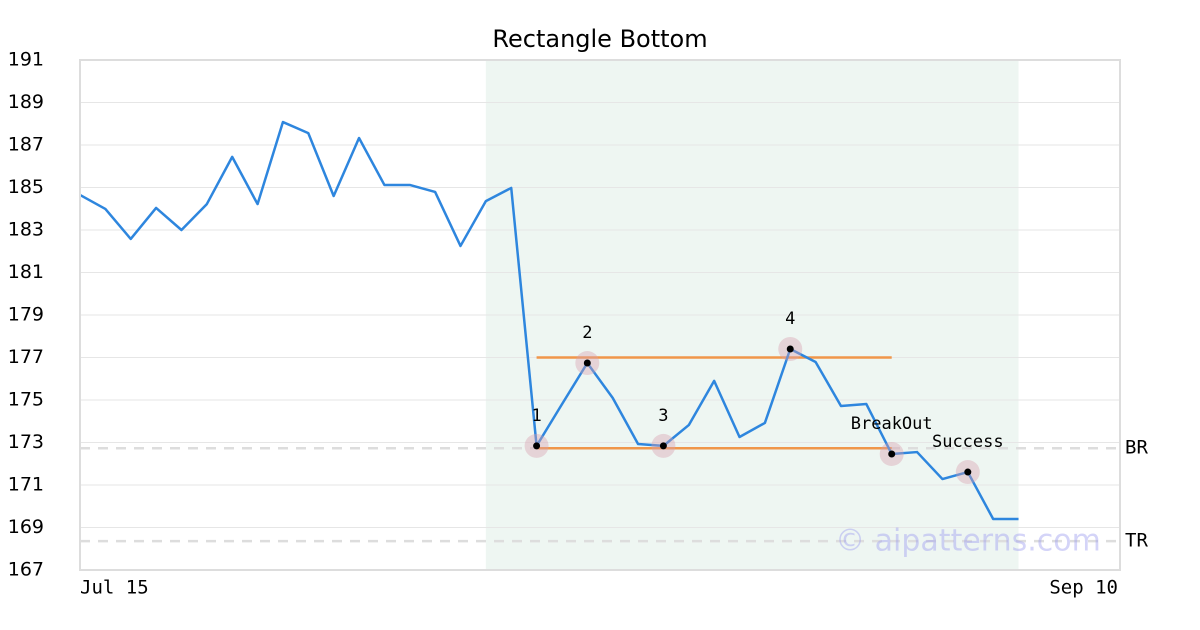 The image size is (1200, 630). I want to click on y-tick-label: 171, so click(26, 485).